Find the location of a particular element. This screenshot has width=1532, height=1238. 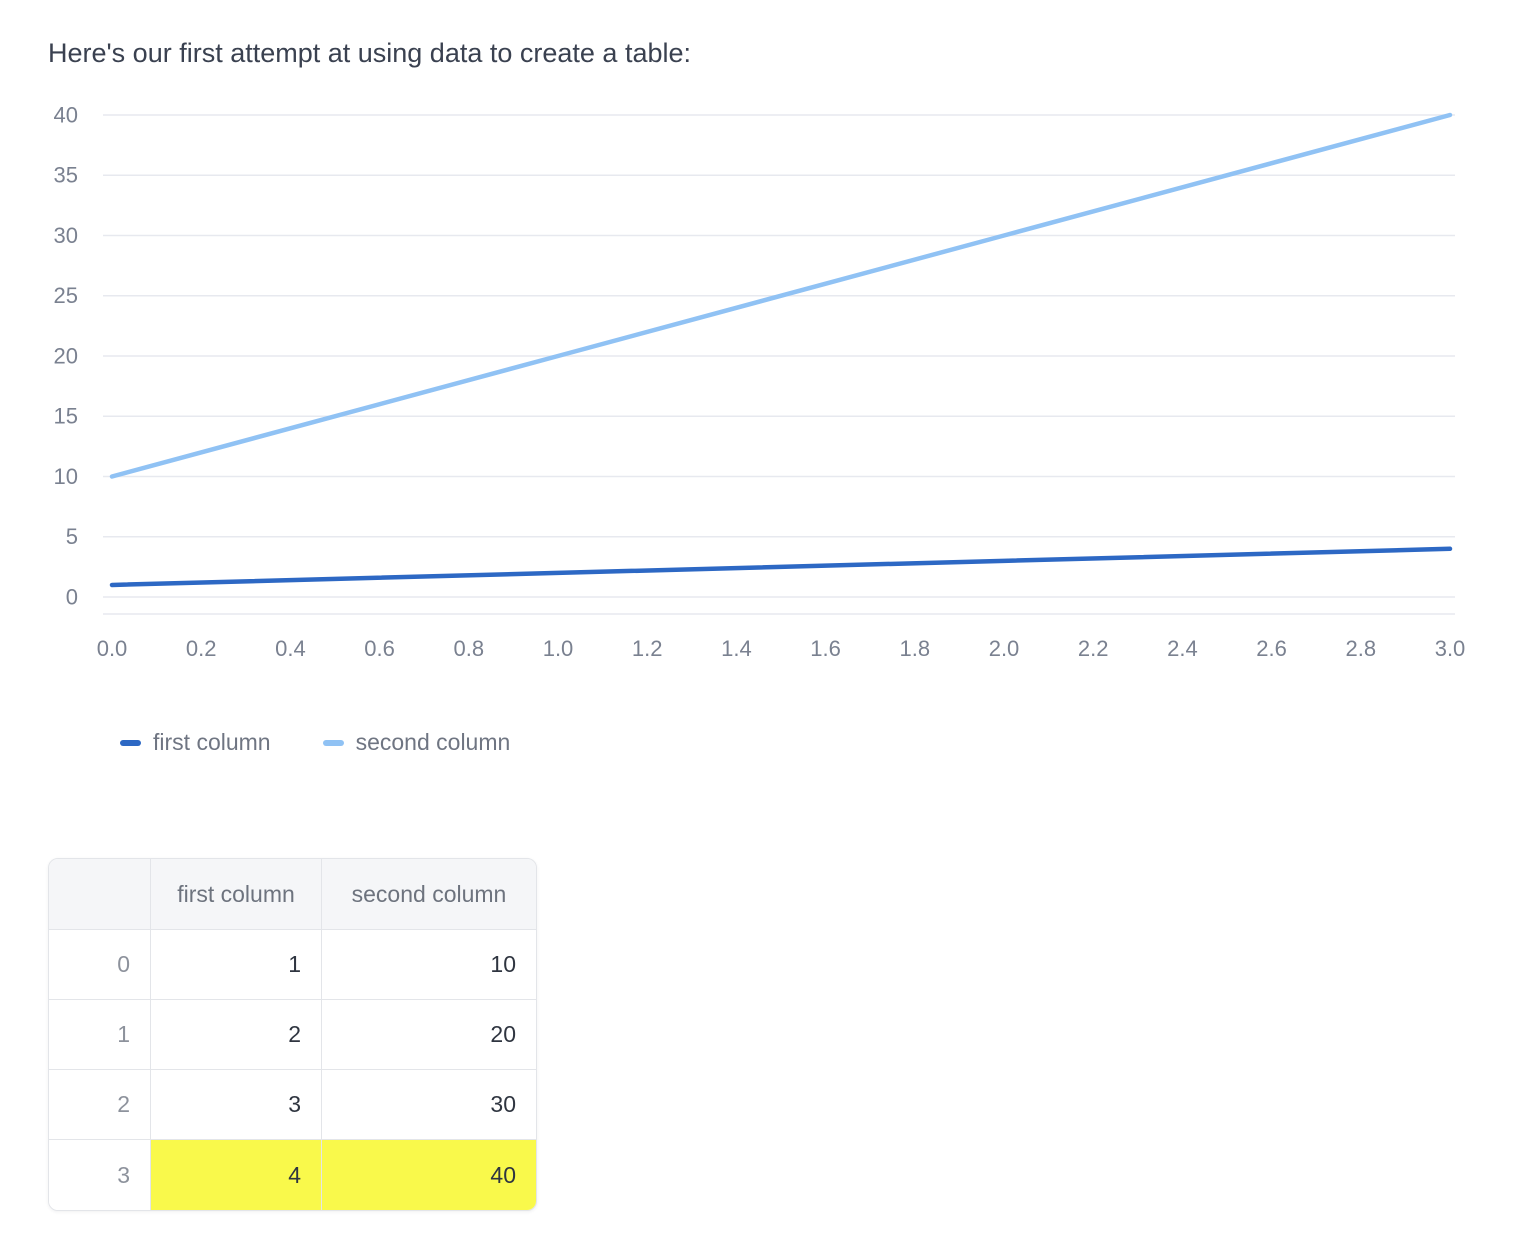

legend-item-second-column: second column is located at coordinates (416, 742).